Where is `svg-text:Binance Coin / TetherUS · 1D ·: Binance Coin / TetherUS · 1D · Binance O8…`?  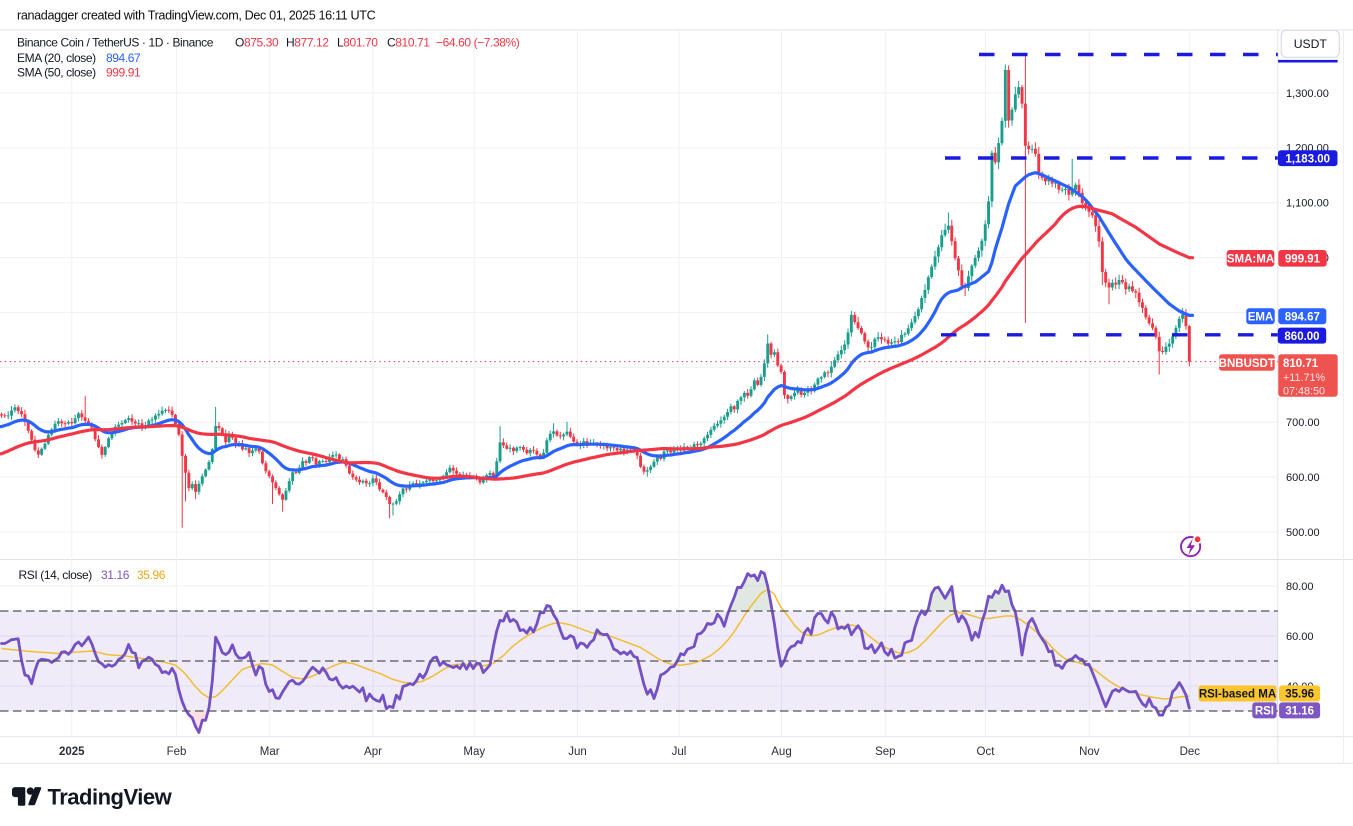 svg-text:Binance Coin / TetherUS · 1D ·: Binance Coin / TetherUS · 1D · Binance O8… is located at coordinates (268, 43).